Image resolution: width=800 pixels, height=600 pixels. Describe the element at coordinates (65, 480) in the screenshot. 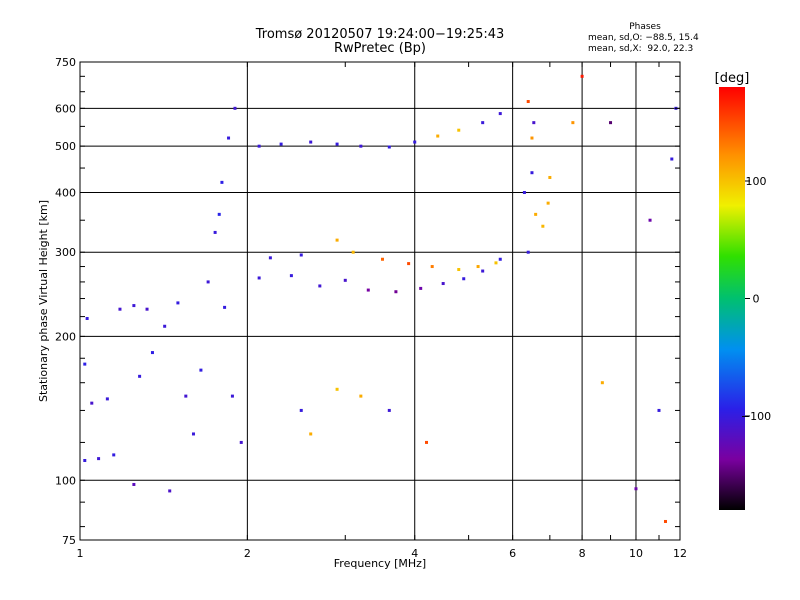

I see `y-tick-label: 100` at that location.